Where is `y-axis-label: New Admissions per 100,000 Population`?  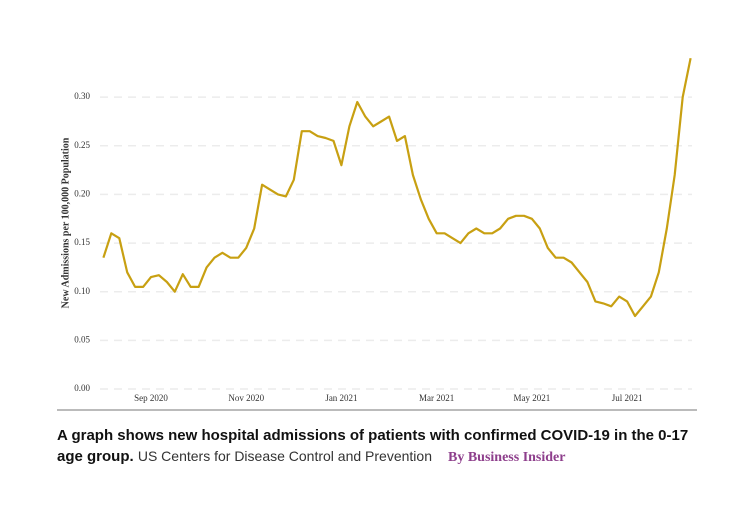
y-axis-label: New Admissions per 100,000 Population is located at coordinates (65, 222).